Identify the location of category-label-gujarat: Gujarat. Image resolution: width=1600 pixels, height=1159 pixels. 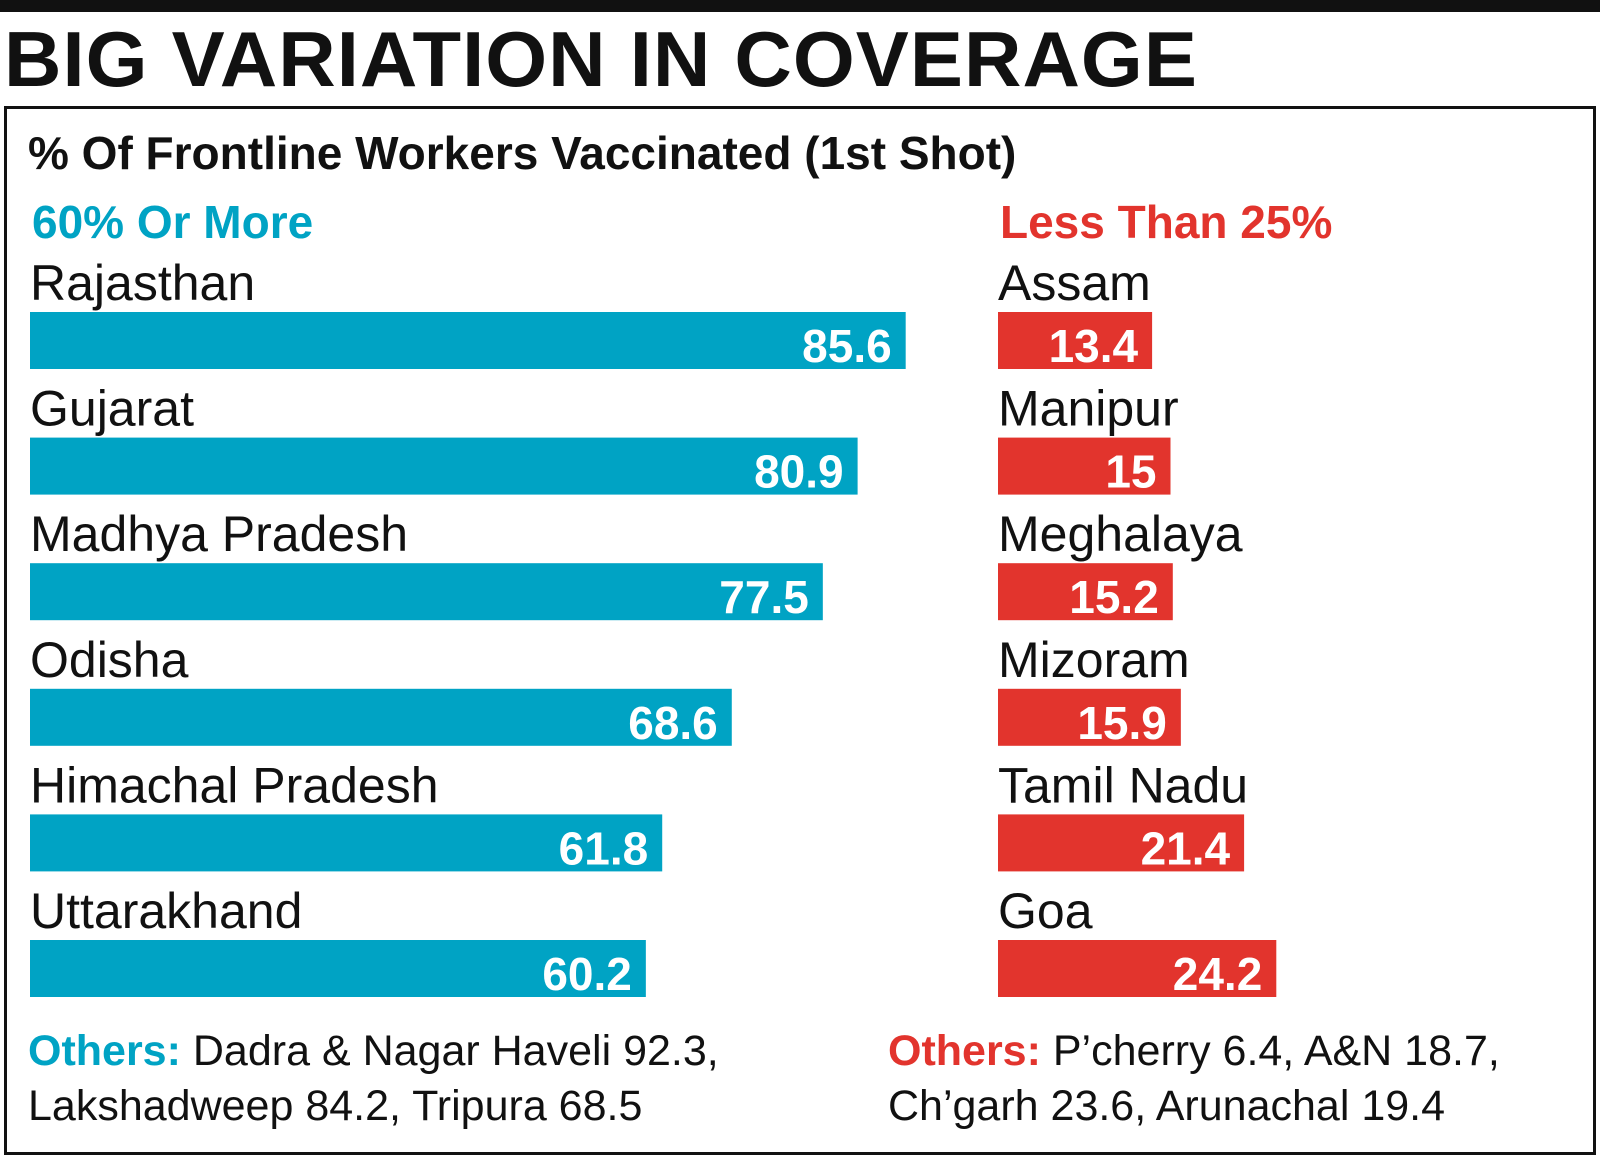
(112, 409).